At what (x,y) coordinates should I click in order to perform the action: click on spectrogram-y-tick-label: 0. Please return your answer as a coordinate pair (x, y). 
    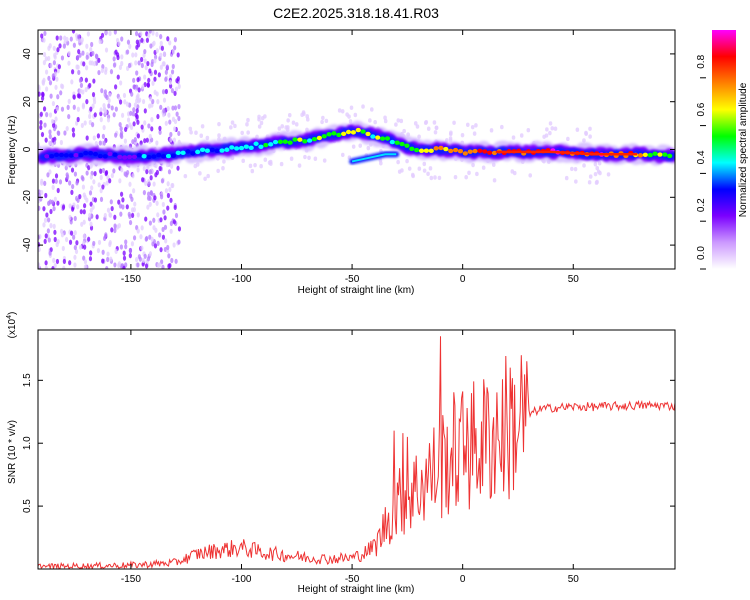
    Looking at the image, I should click on (27, 149).